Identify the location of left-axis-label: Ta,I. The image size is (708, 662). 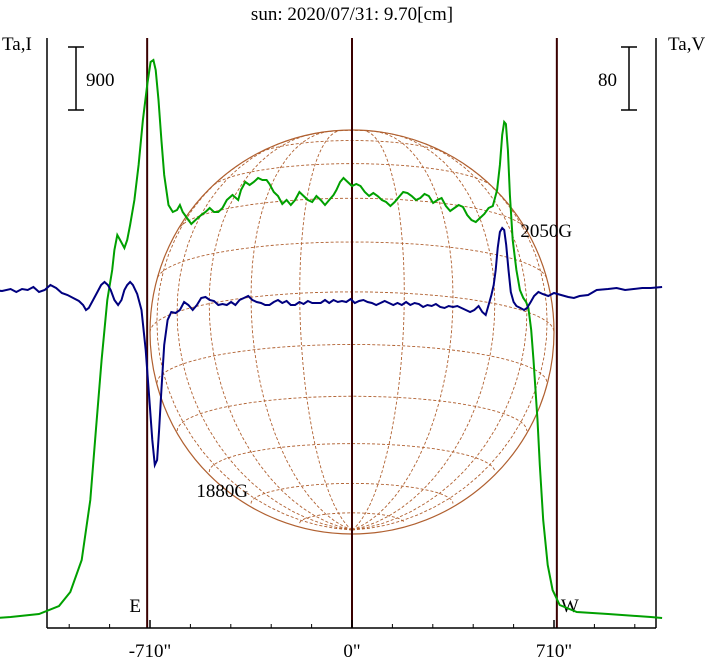
(17, 44).